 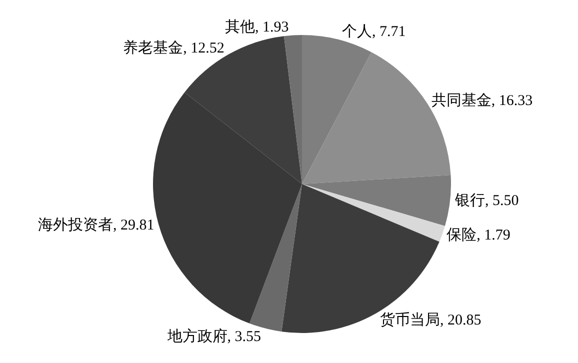 What do you see at coordinates (431, 319) in the screenshot?
I see `slice-label: 货币当局, 20.85` at bounding box center [431, 319].